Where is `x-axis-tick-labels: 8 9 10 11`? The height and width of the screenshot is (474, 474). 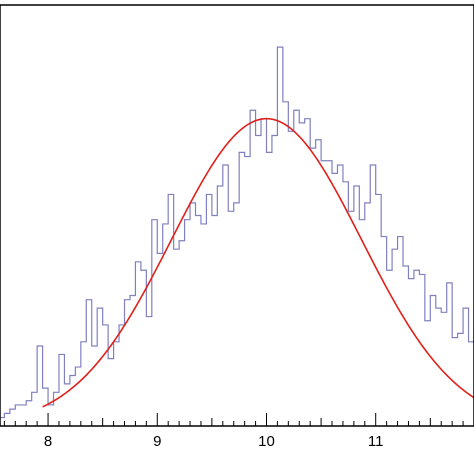
x-axis-tick-labels: 8 9 10 11 is located at coordinates (214, 441).